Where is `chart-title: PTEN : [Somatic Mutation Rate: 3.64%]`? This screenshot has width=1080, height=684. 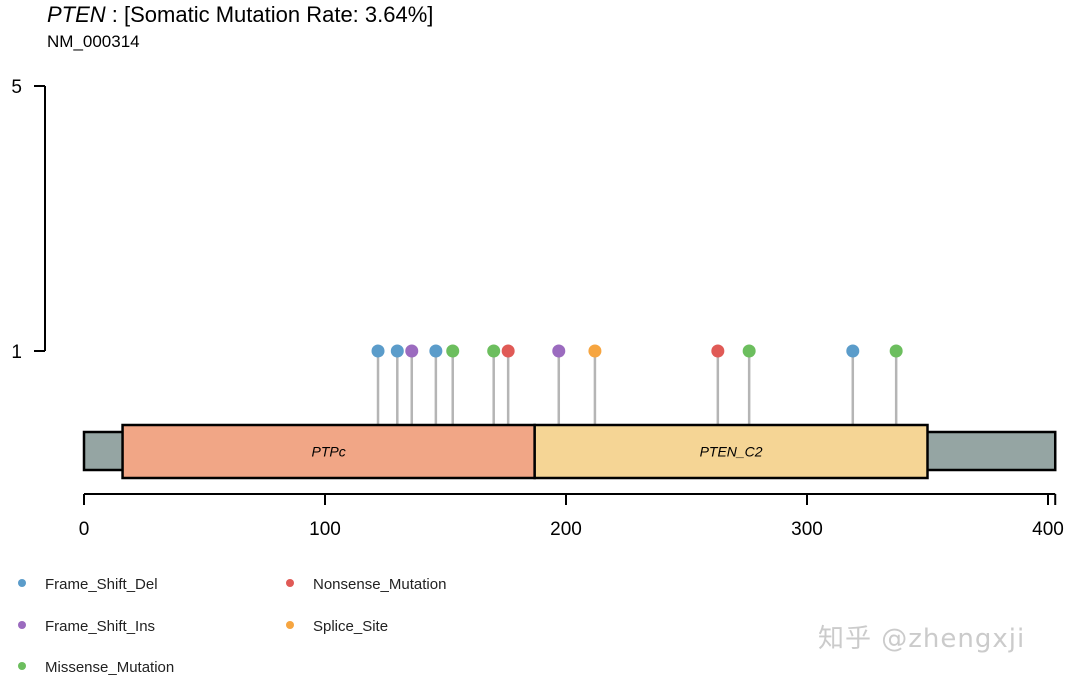 chart-title: PTEN : [Somatic Mutation Rate: 3.64%] is located at coordinates (240, 14).